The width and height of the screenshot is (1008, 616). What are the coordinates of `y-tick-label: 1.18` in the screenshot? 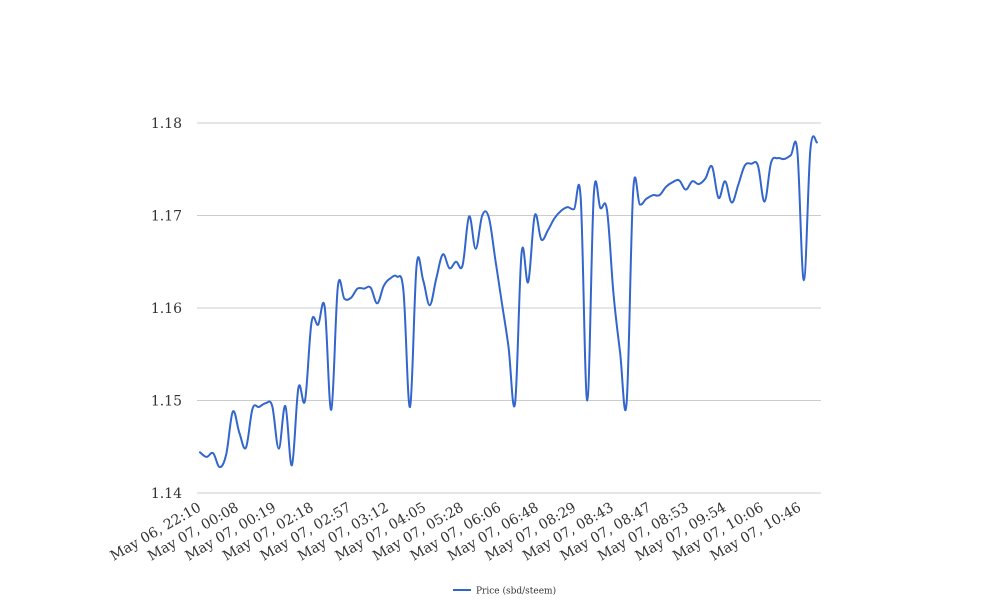 It's located at (166, 124).